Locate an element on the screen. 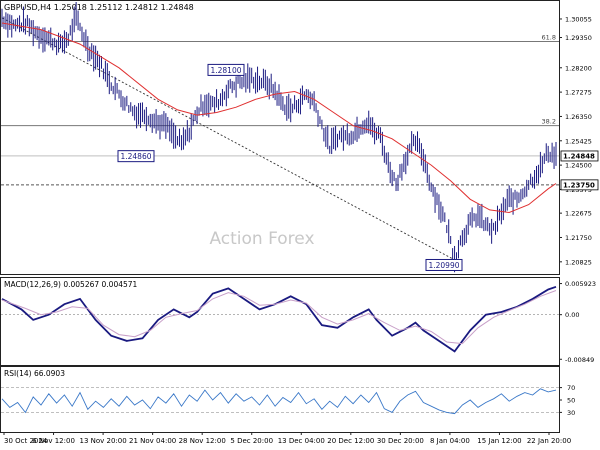 Image resolution: width=600 pixels, height=450 pixels. price-annotation-label: 1.20990 is located at coordinates (443, 265).